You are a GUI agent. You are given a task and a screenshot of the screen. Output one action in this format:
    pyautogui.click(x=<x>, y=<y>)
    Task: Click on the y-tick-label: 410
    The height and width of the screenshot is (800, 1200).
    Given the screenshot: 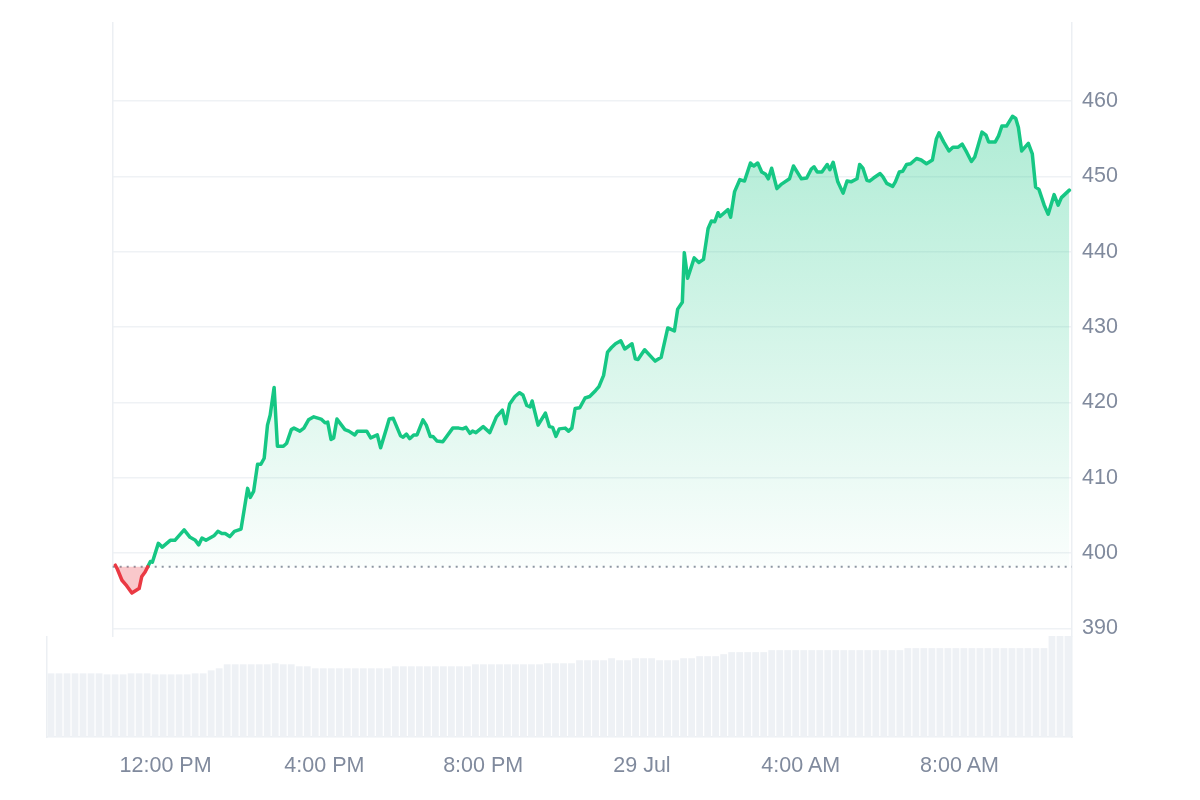 What is the action you would take?
    pyautogui.click(x=1100, y=476)
    